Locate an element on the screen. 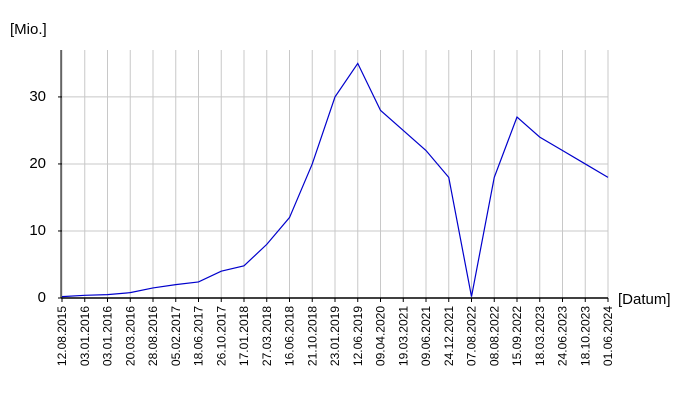  x-tick-label: 08.08.2022 is located at coordinates (494, 336).